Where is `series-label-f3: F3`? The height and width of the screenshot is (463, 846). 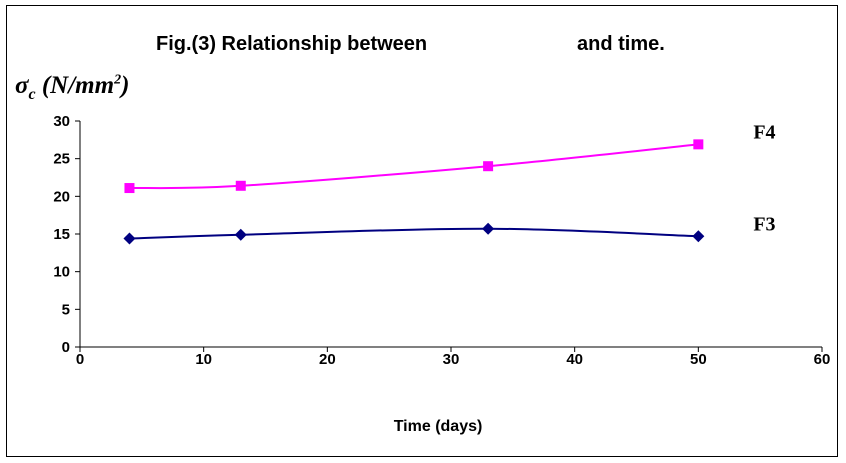 series-label-f3: F3 is located at coordinates (764, 224).